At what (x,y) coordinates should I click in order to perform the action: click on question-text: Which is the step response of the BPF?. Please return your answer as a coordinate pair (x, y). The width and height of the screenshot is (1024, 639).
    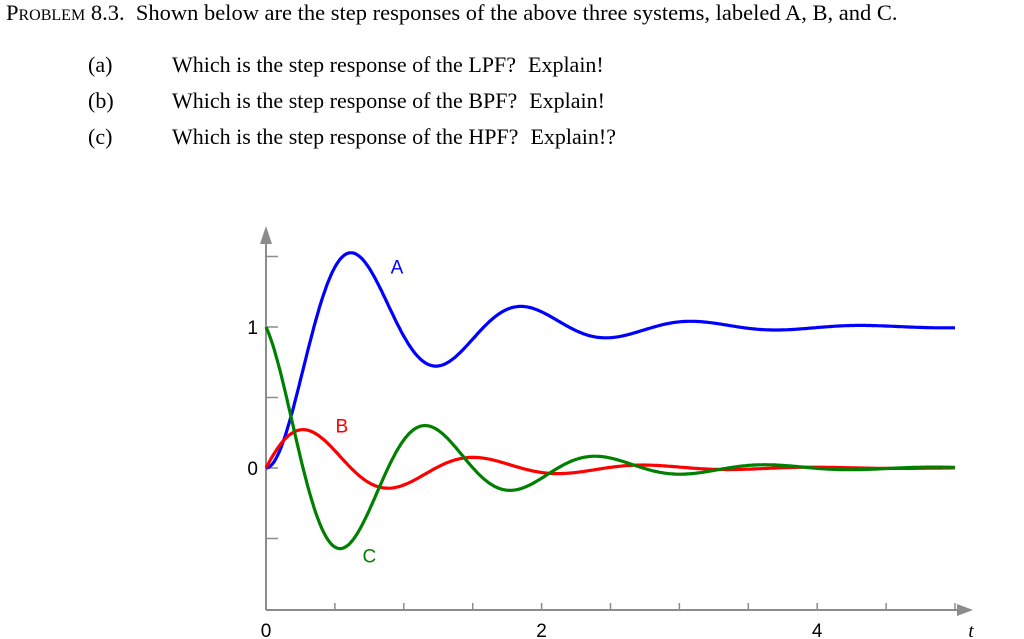
    Looking at the image, I should click on (345, 100).